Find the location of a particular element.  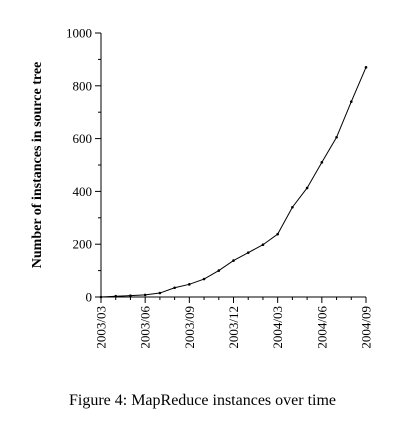

y-ticks: 0 200 400 600 800 1000 is located at coordinates (83, 165).